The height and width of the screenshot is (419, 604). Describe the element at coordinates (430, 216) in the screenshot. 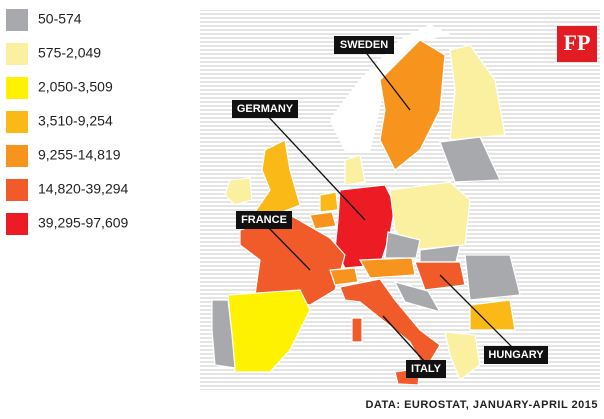

I see `poland` at that location.